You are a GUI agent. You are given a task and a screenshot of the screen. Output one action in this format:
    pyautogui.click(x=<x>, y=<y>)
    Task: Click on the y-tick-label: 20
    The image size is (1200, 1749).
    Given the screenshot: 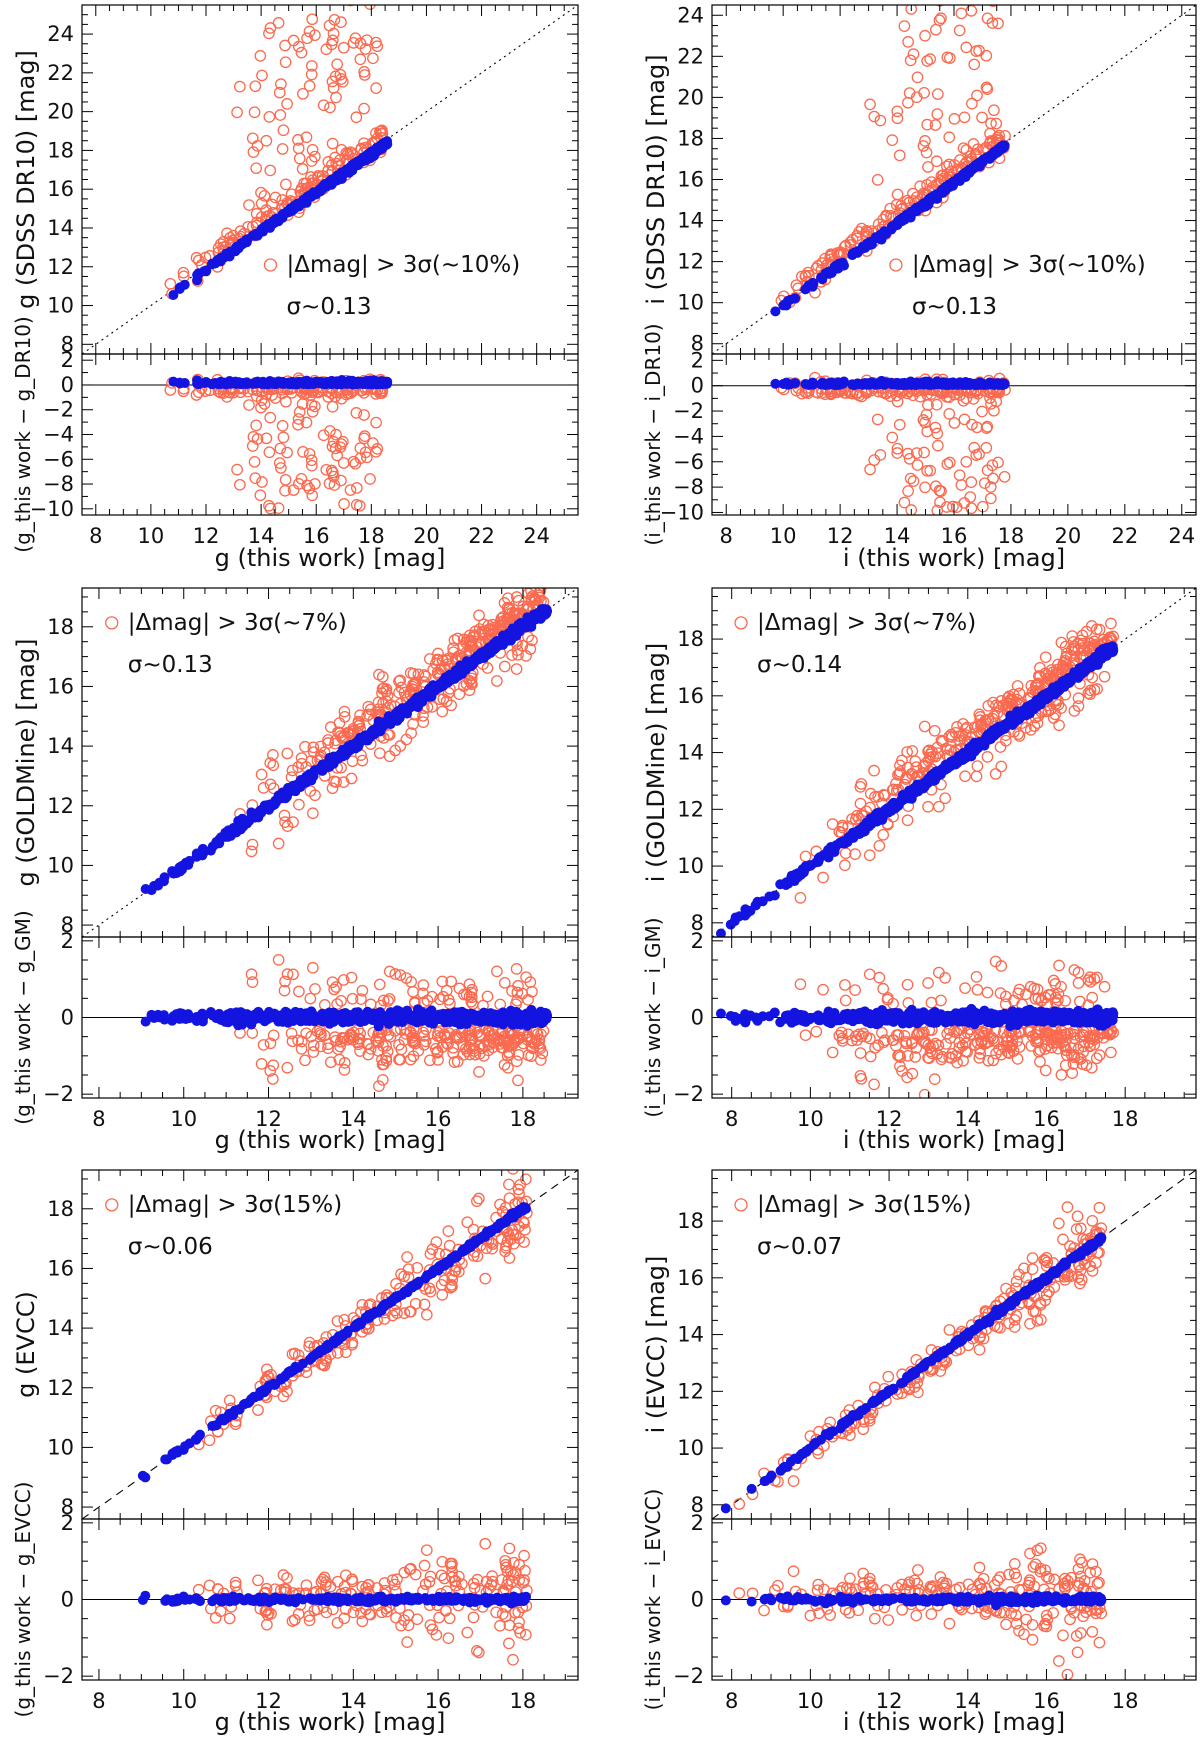 What is the action you would take?
    pyautogui.click(x=690, y=97)
    